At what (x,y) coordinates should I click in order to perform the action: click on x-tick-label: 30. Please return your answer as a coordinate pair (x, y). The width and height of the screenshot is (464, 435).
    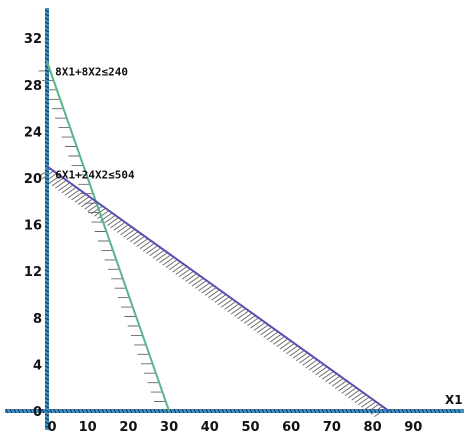
    Looking at the image, I should click on (169, 427).